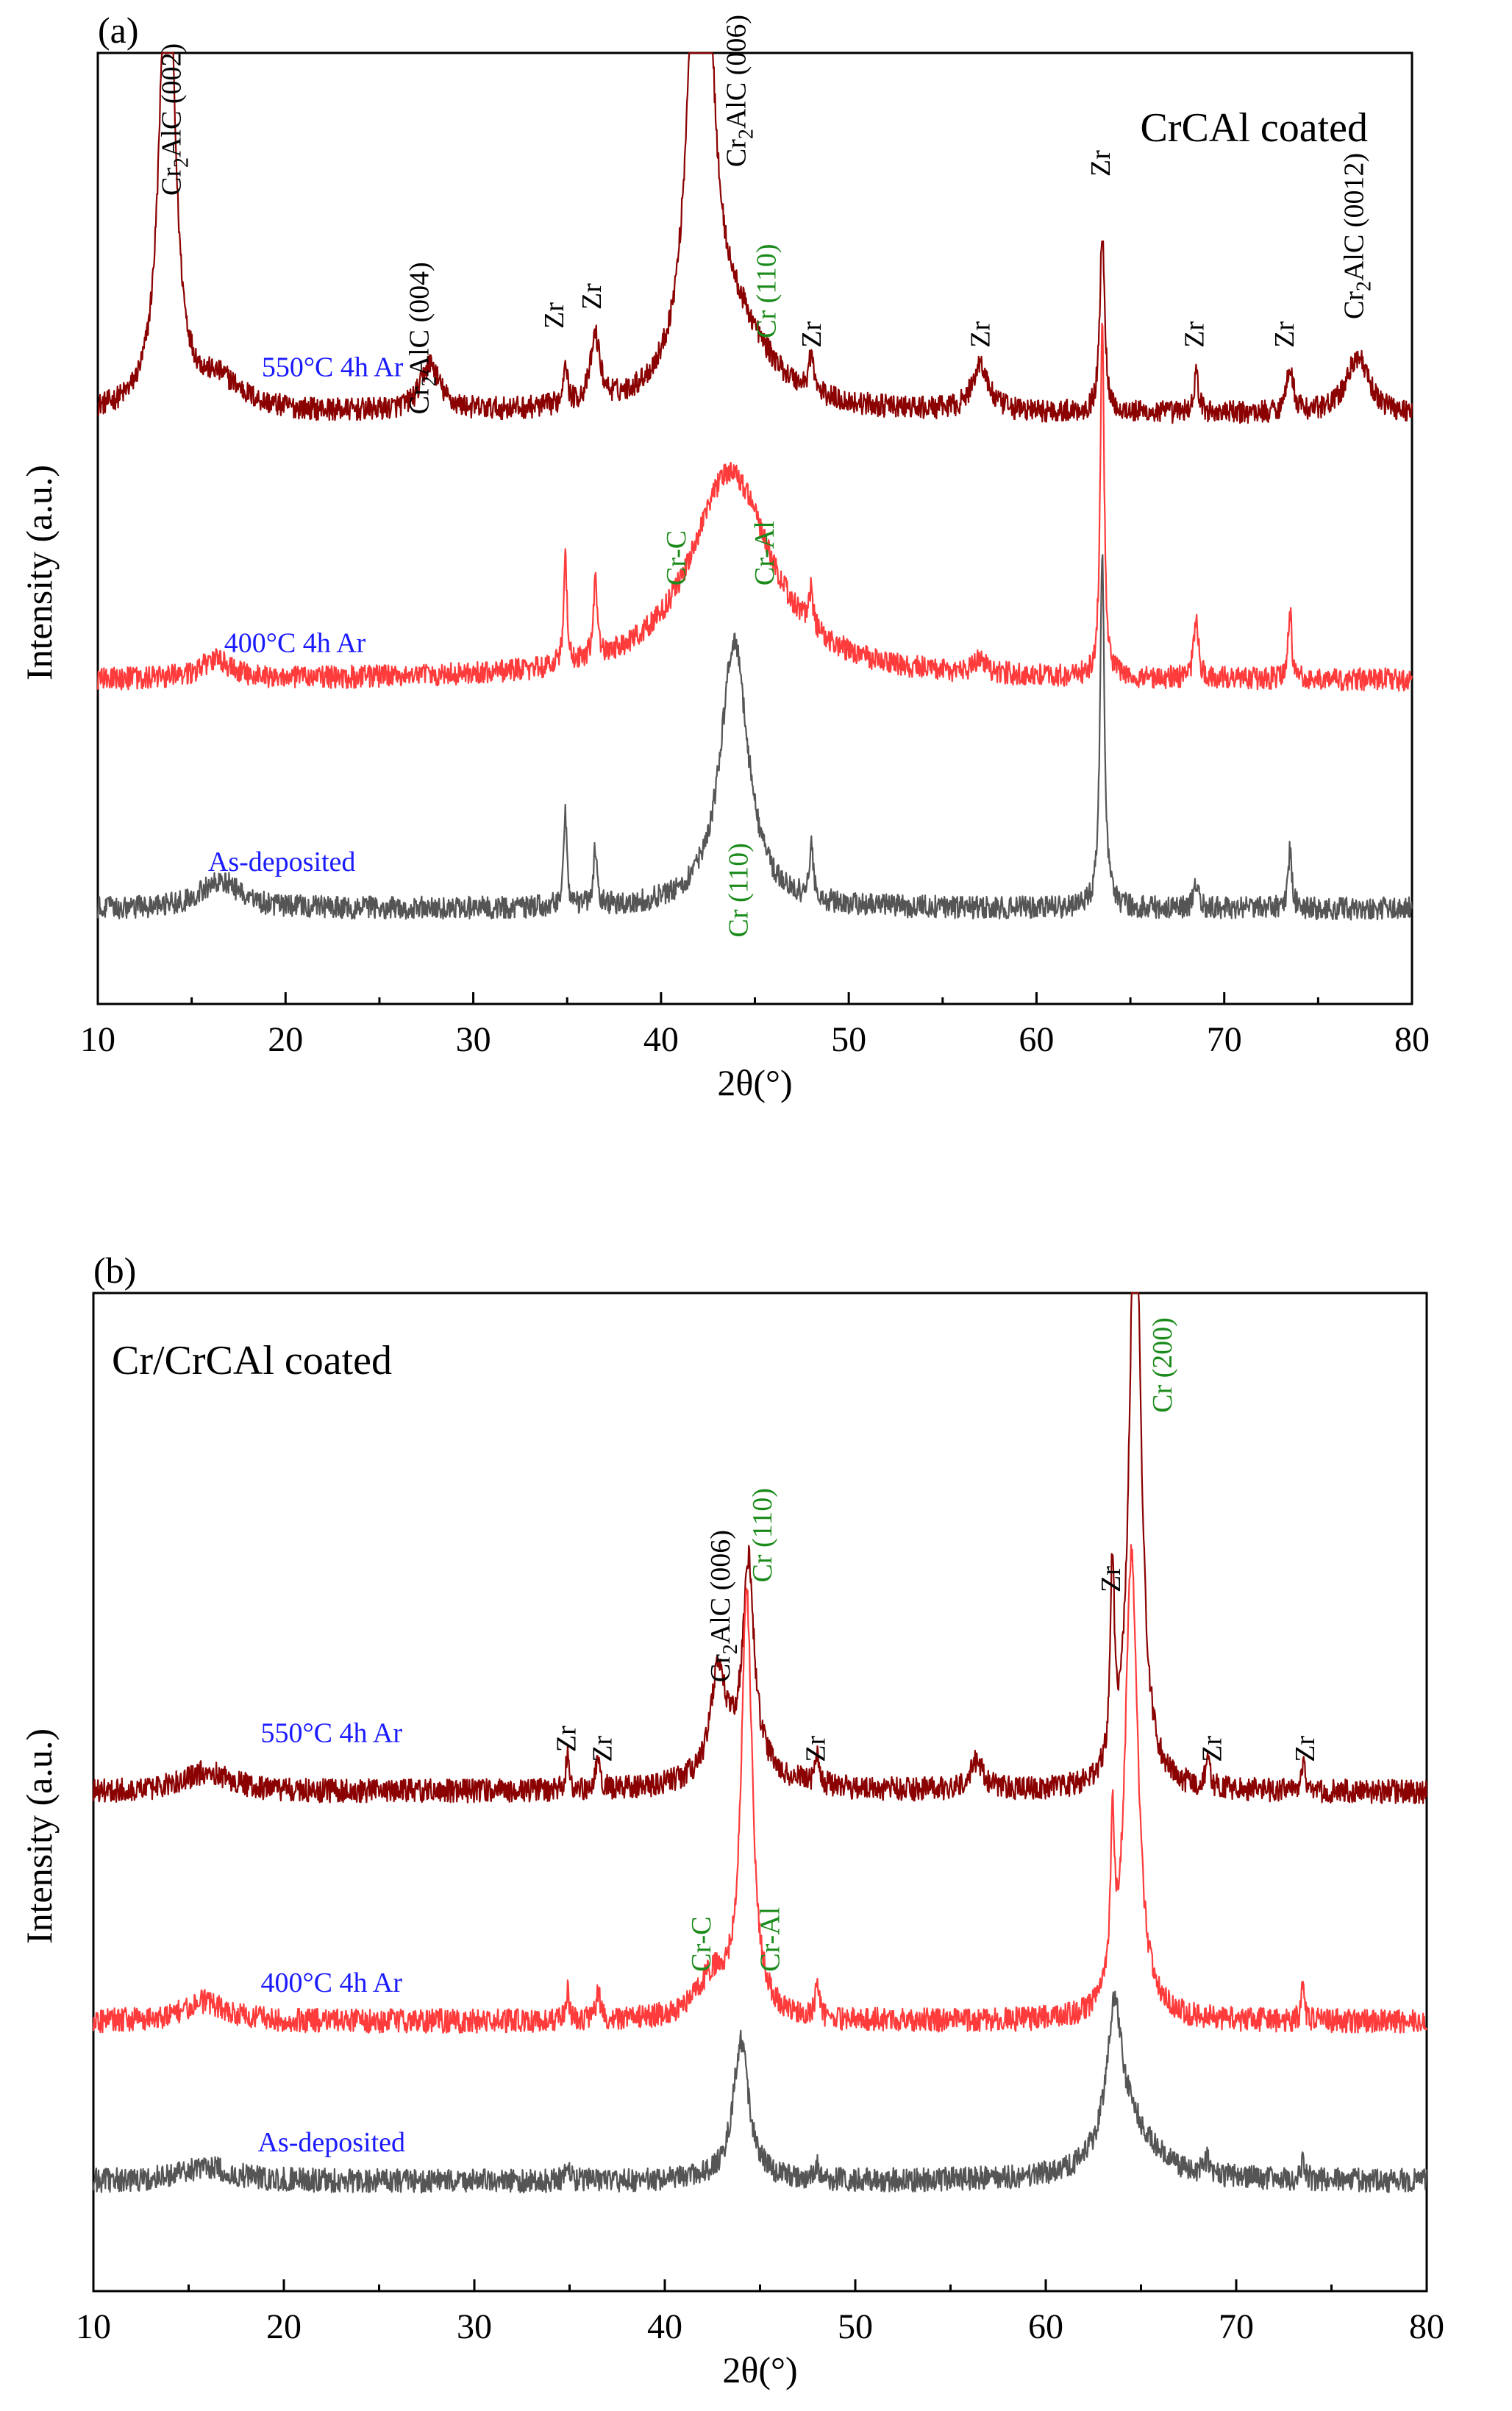  I want to click on panel-label: (b), so click(114, 1270).